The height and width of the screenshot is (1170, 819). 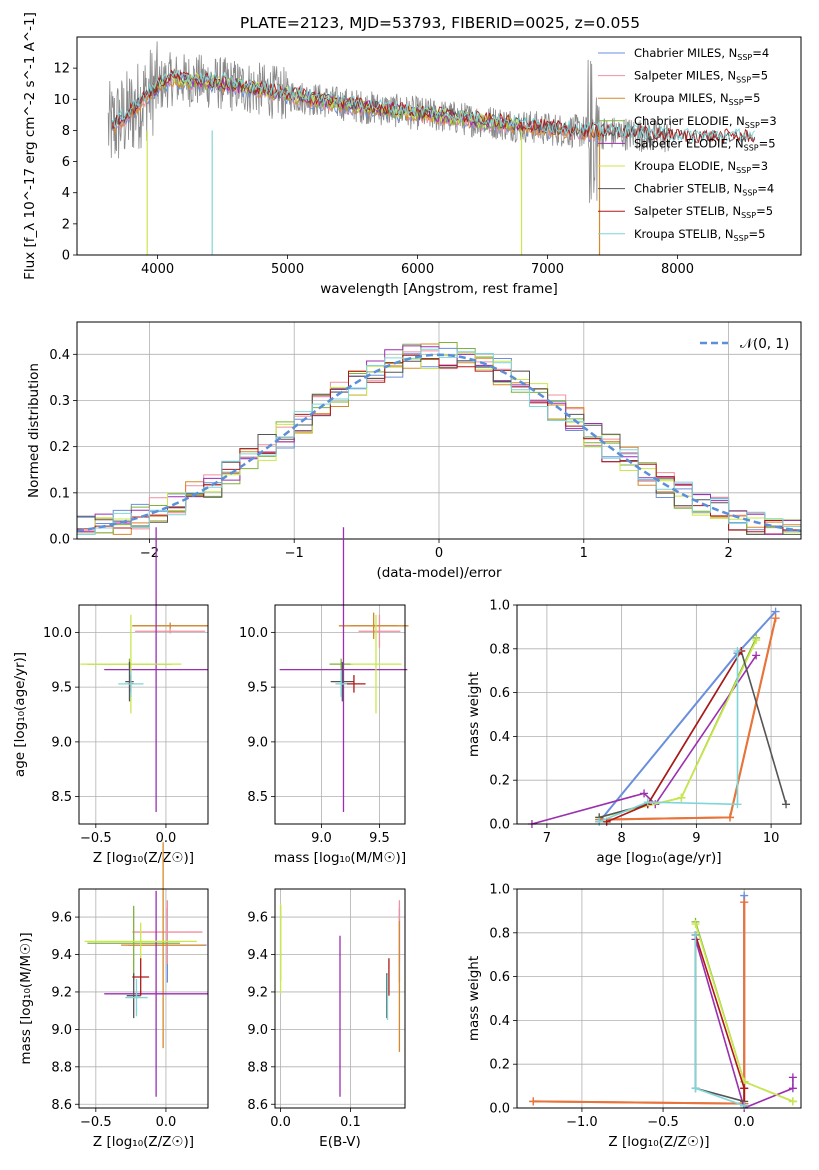 I want to click on panel-5-ytick-label: 8.8, so click(x=61, y=1067).